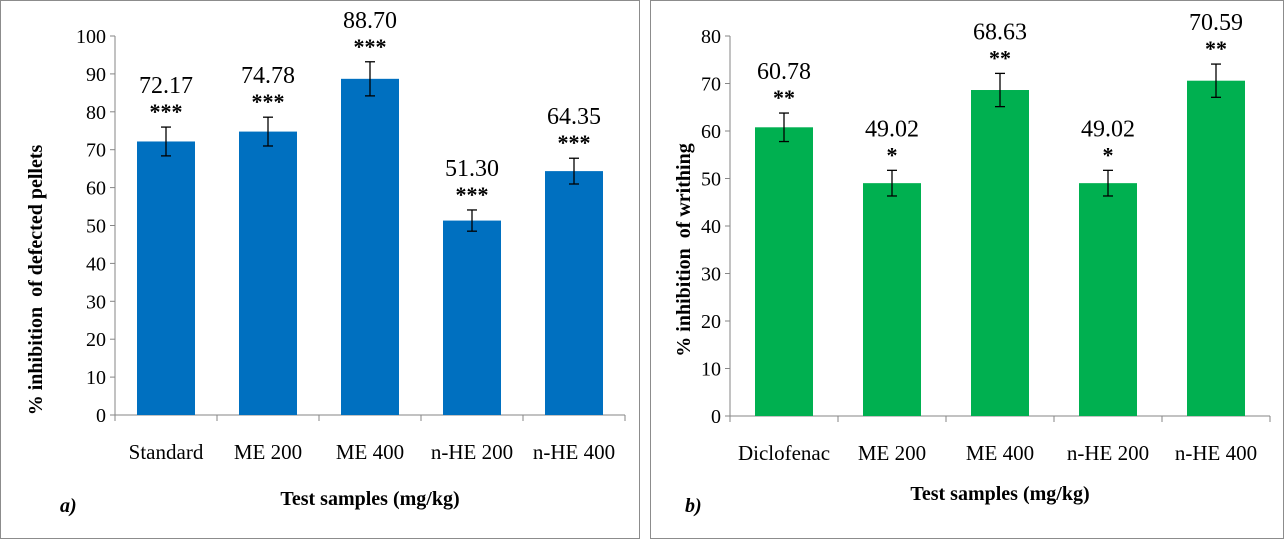 Image resolution: width=1287 pixels, height=539 pixels. I want to click on x-tick-label: Standard, so click(166, 452).